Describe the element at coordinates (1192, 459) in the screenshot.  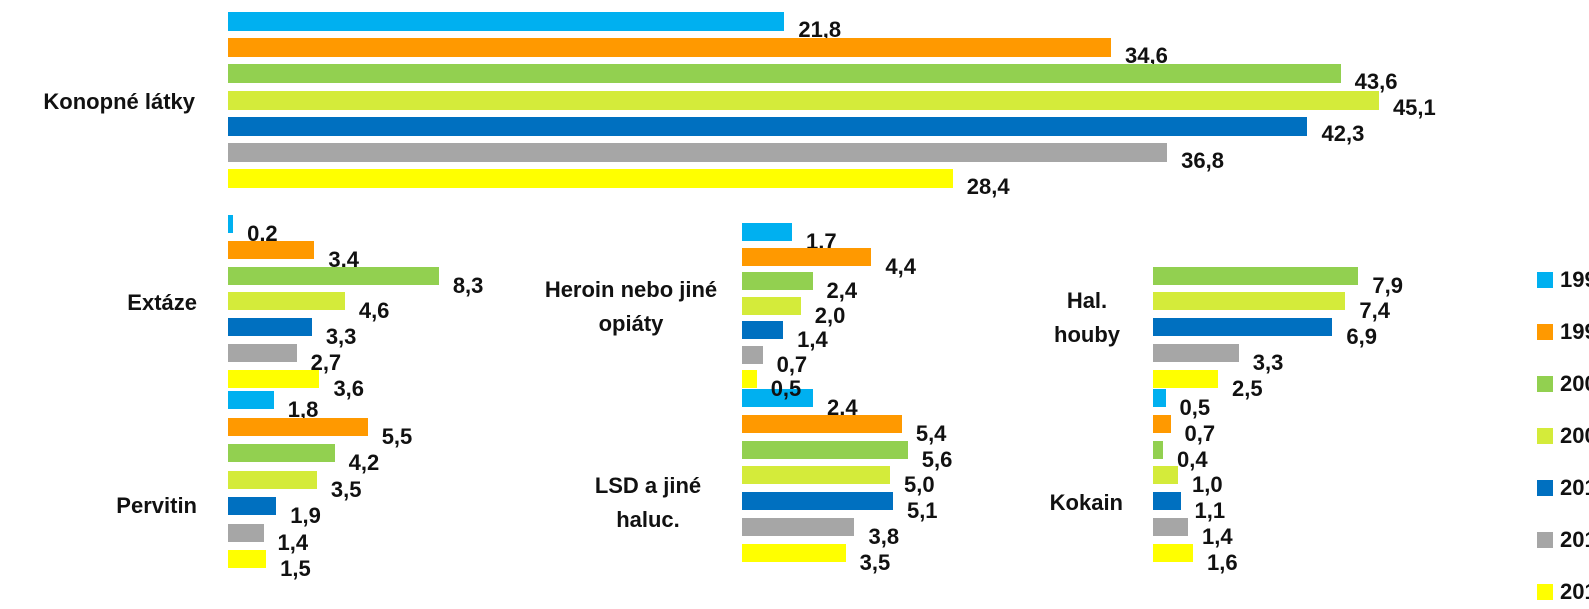
I see `value-label: 0,4` at that location.